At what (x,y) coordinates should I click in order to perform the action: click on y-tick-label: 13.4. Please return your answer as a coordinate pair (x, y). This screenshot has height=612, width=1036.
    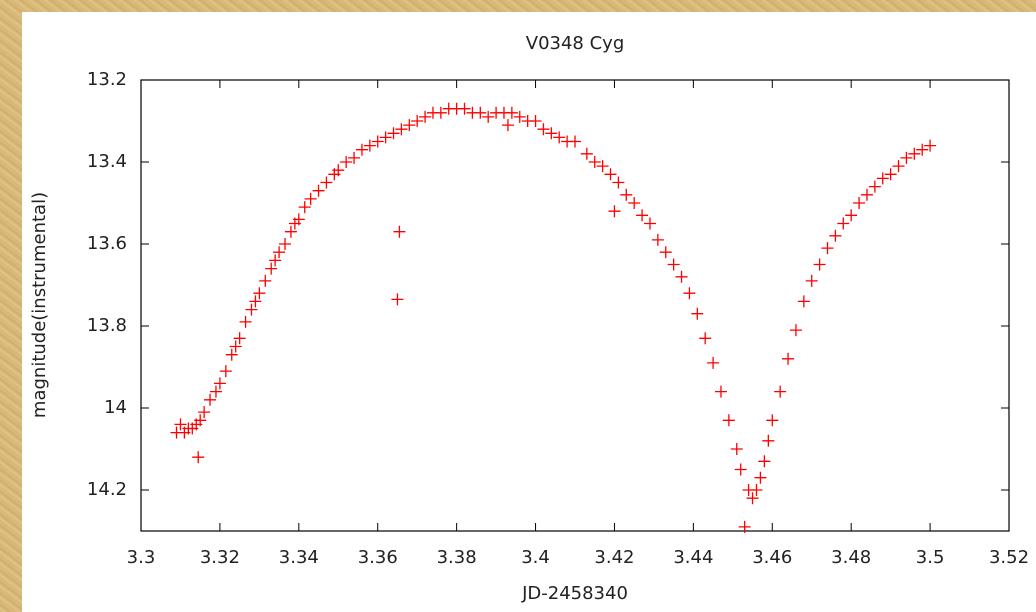
    Looking at the image, I should click on (107, 161).